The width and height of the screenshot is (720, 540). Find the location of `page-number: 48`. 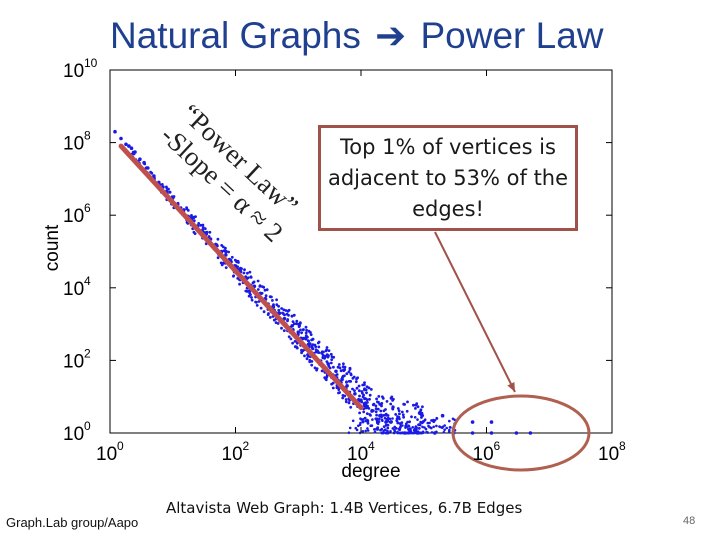

page-number: 48 is located at coordinates (689, 521).